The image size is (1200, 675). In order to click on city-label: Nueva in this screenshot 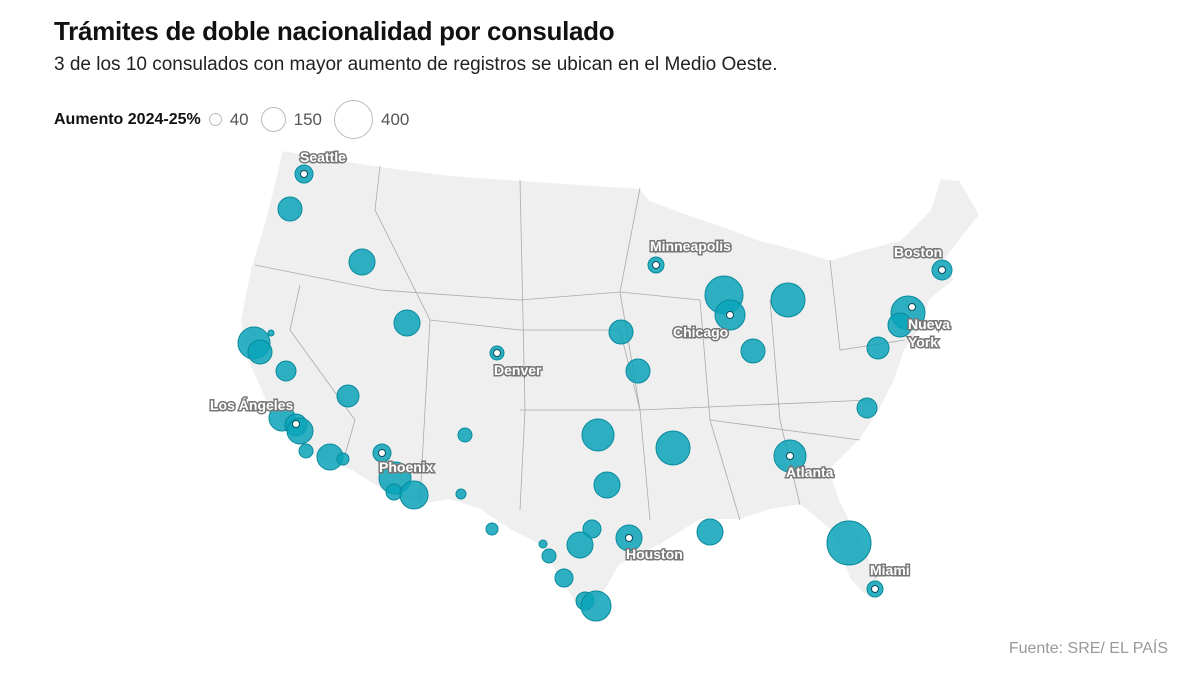, I will do `click(929, 324)`.